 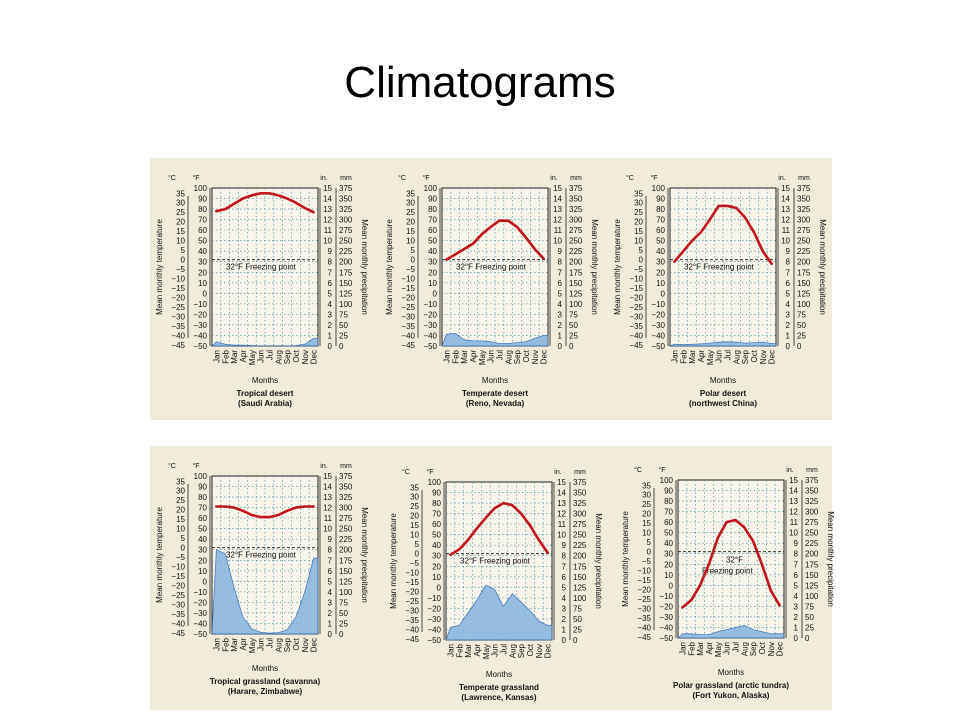 What do you see at coordinates (491, 356) in the screenshot?
I see `month-label: Jun` at bounding box center [491, 356].